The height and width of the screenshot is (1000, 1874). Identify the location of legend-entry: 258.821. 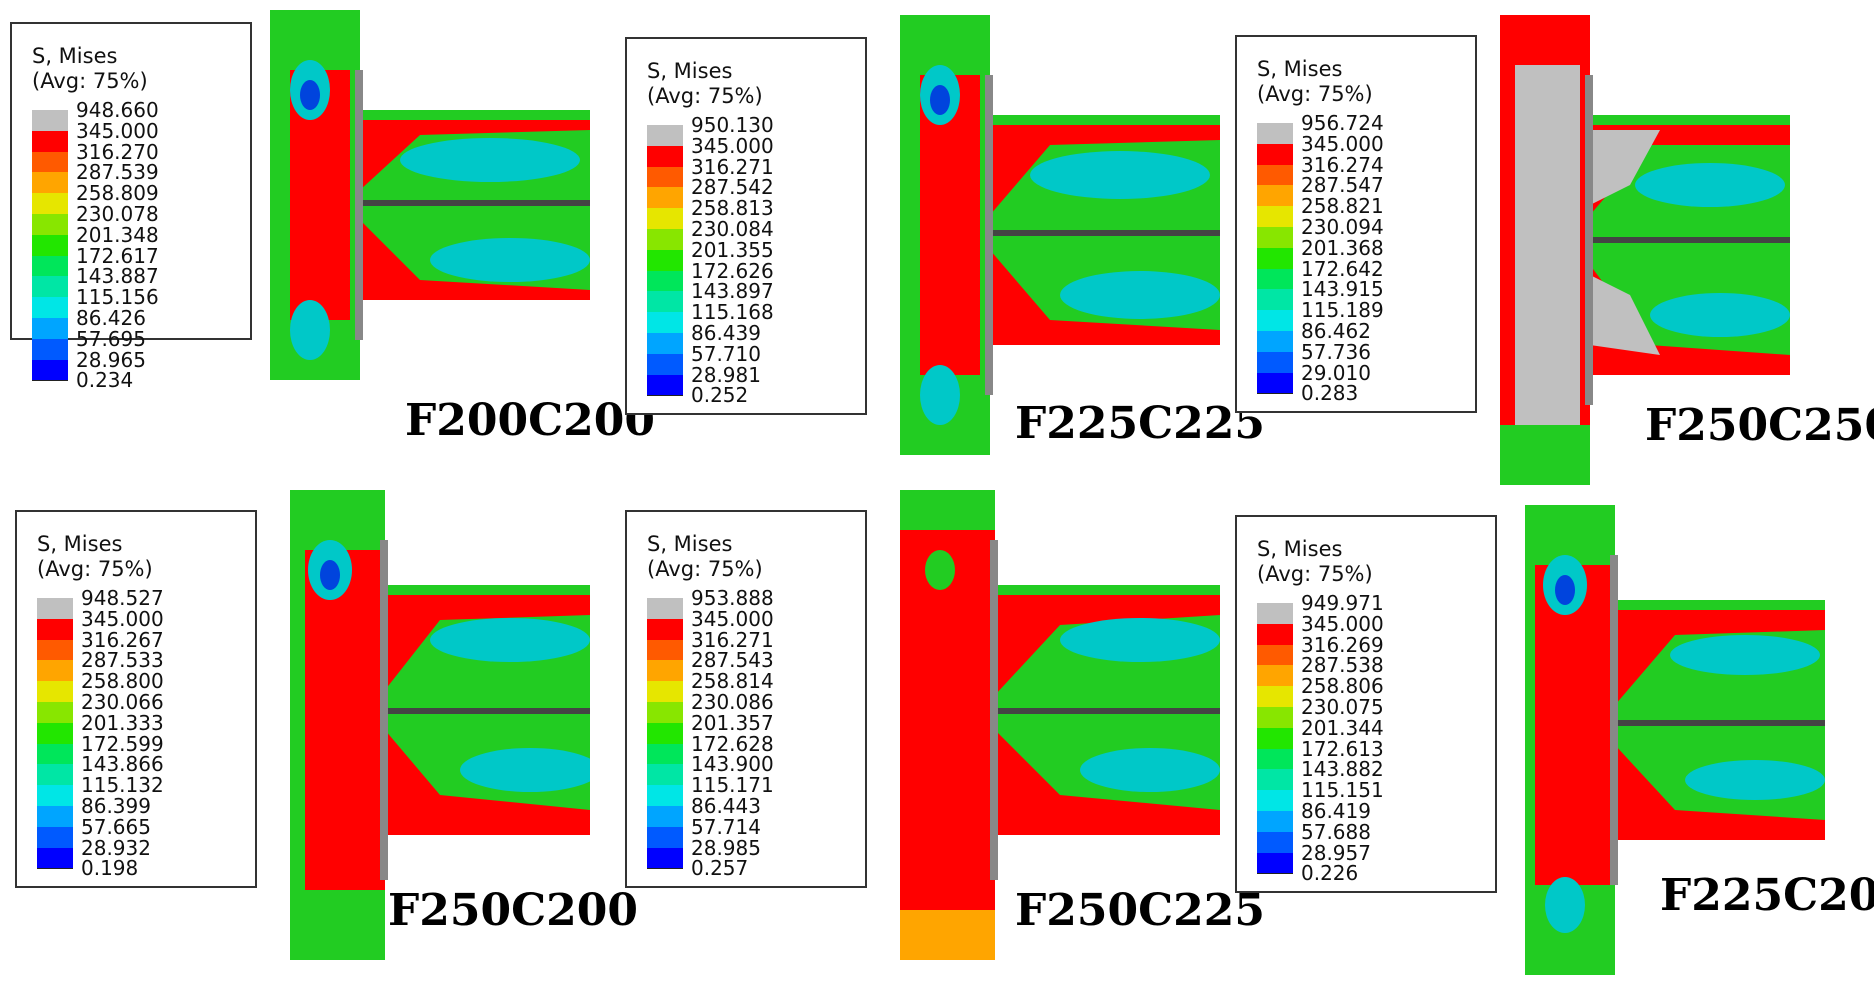
(1366, 212).